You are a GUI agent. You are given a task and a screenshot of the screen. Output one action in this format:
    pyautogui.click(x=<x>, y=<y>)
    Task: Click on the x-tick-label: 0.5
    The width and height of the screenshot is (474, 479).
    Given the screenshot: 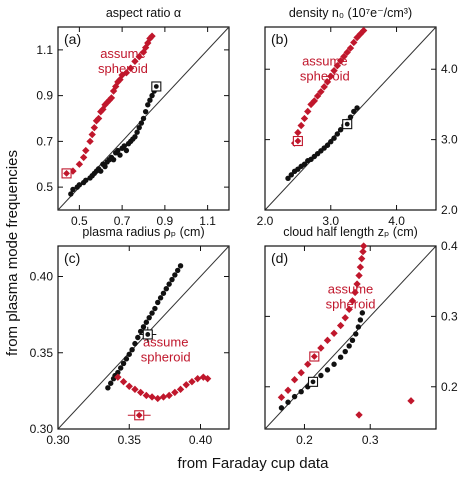 What is the action you would take?
    pyautogui.click(x=79, y=221)
    